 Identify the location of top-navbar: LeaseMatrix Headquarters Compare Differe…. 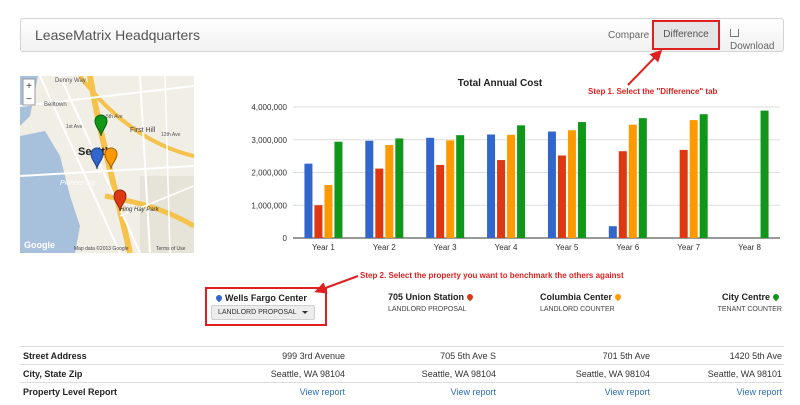
(402, 35).